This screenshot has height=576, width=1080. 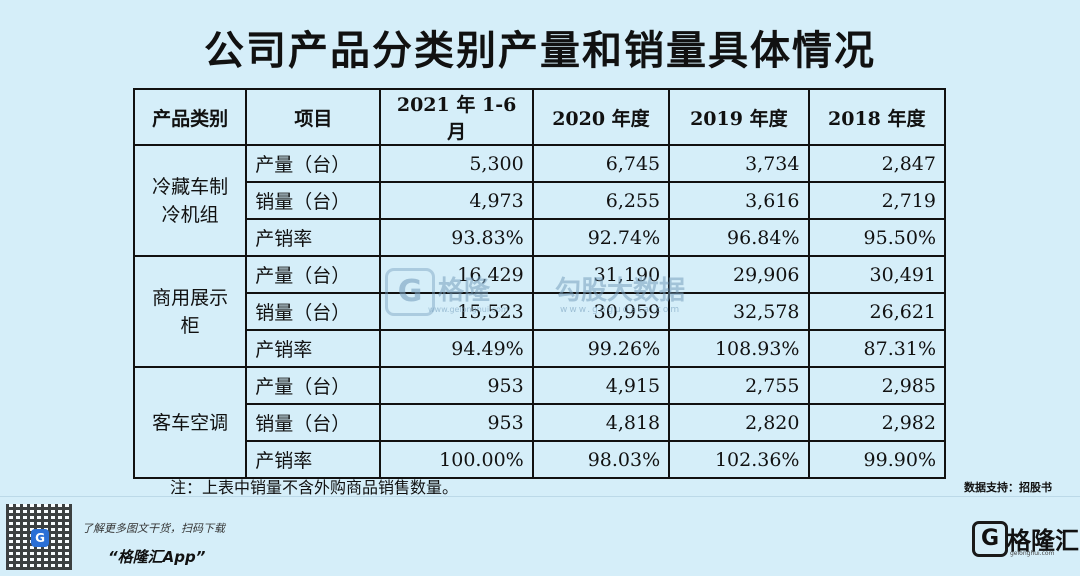 I want to click on value-cell: 5,300, so click(x=456, y=163).